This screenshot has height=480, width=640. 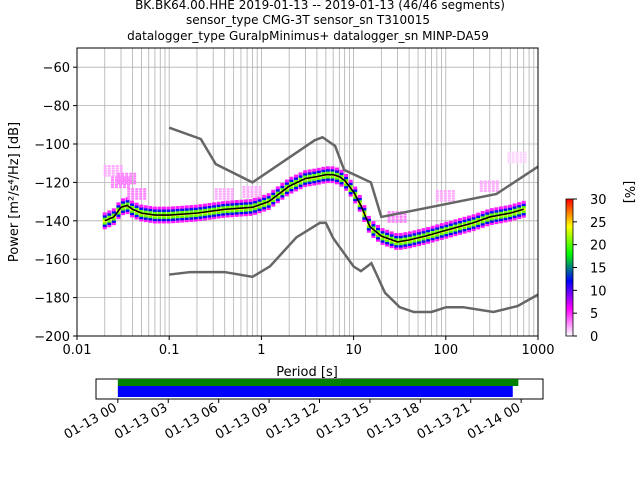 What do you see at coordinates (598, 246) in the screenshot?
I see `colorbar-tick-label: 20` at bounding box center [598, 246].